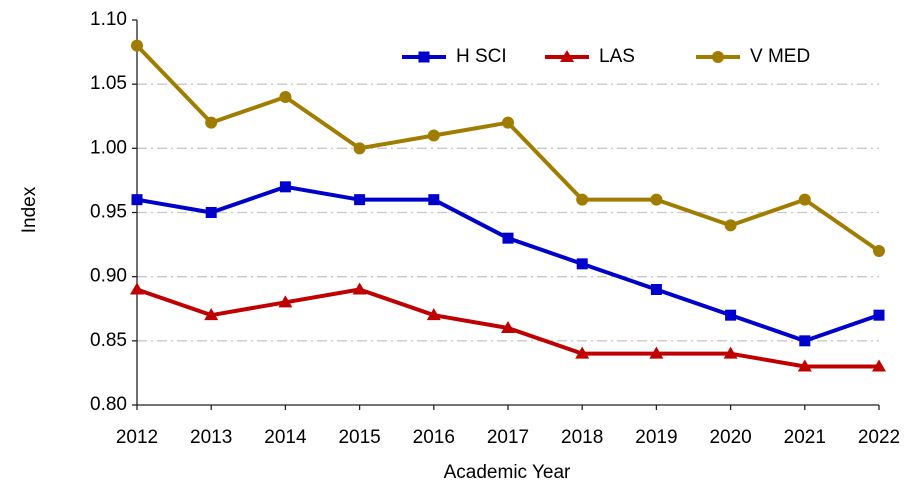 The image size is (915, 486). Describe the element at coordinates (805, 437) in the screenshot. I see `x-tick-label: 2021` at that location.